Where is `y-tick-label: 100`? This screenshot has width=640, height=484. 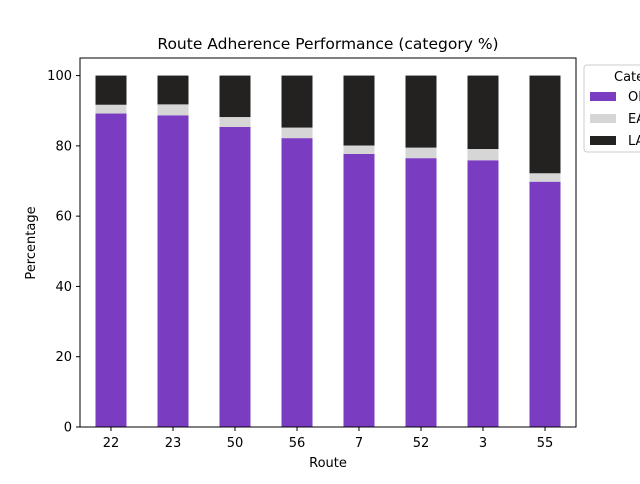
y-tick-label: 100 is located at coordinates (59, 76).